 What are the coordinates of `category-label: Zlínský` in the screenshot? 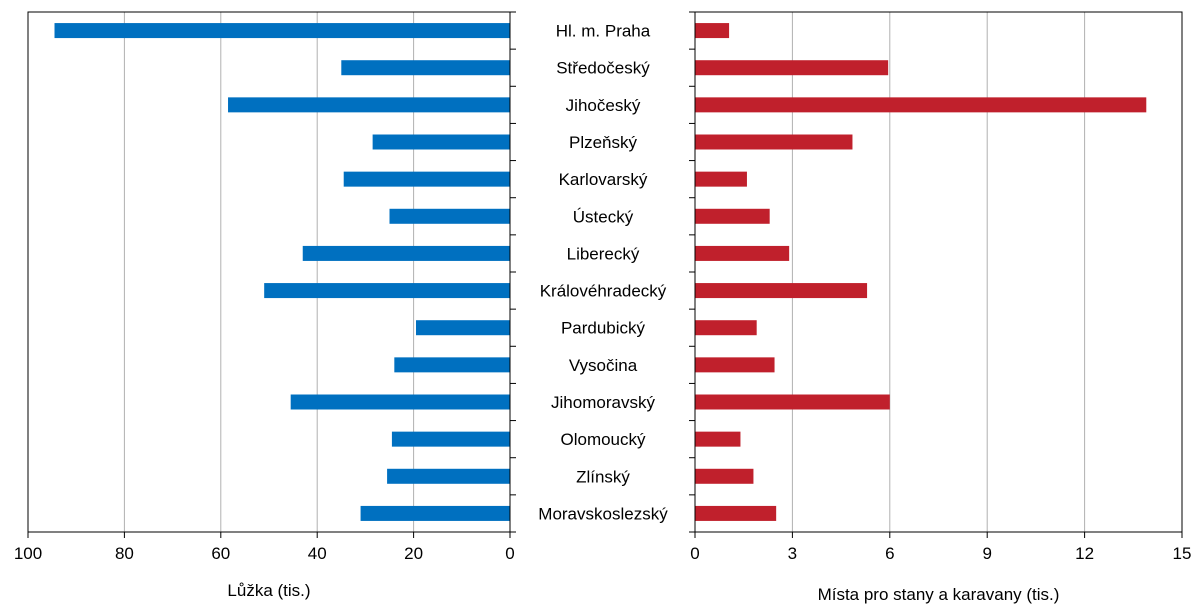 It's located at (603, 476).